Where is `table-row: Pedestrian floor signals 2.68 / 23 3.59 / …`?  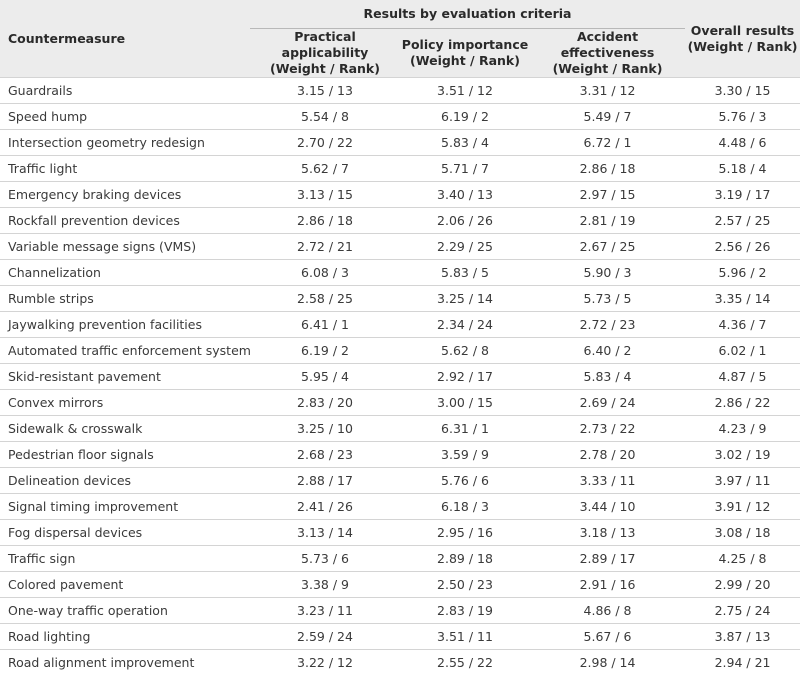 table-row: Pedestrian floor signals 2.68 / 23 3.59 / … is located at coordinates (400, 454).